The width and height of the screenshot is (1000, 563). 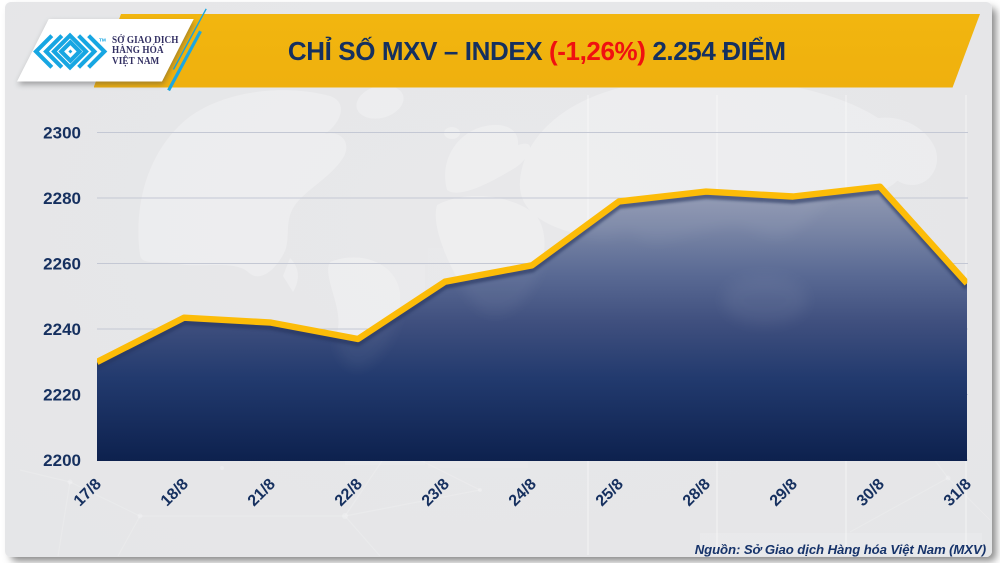 I want to click on svg-text: 30/8, so click(x=871, y=493).